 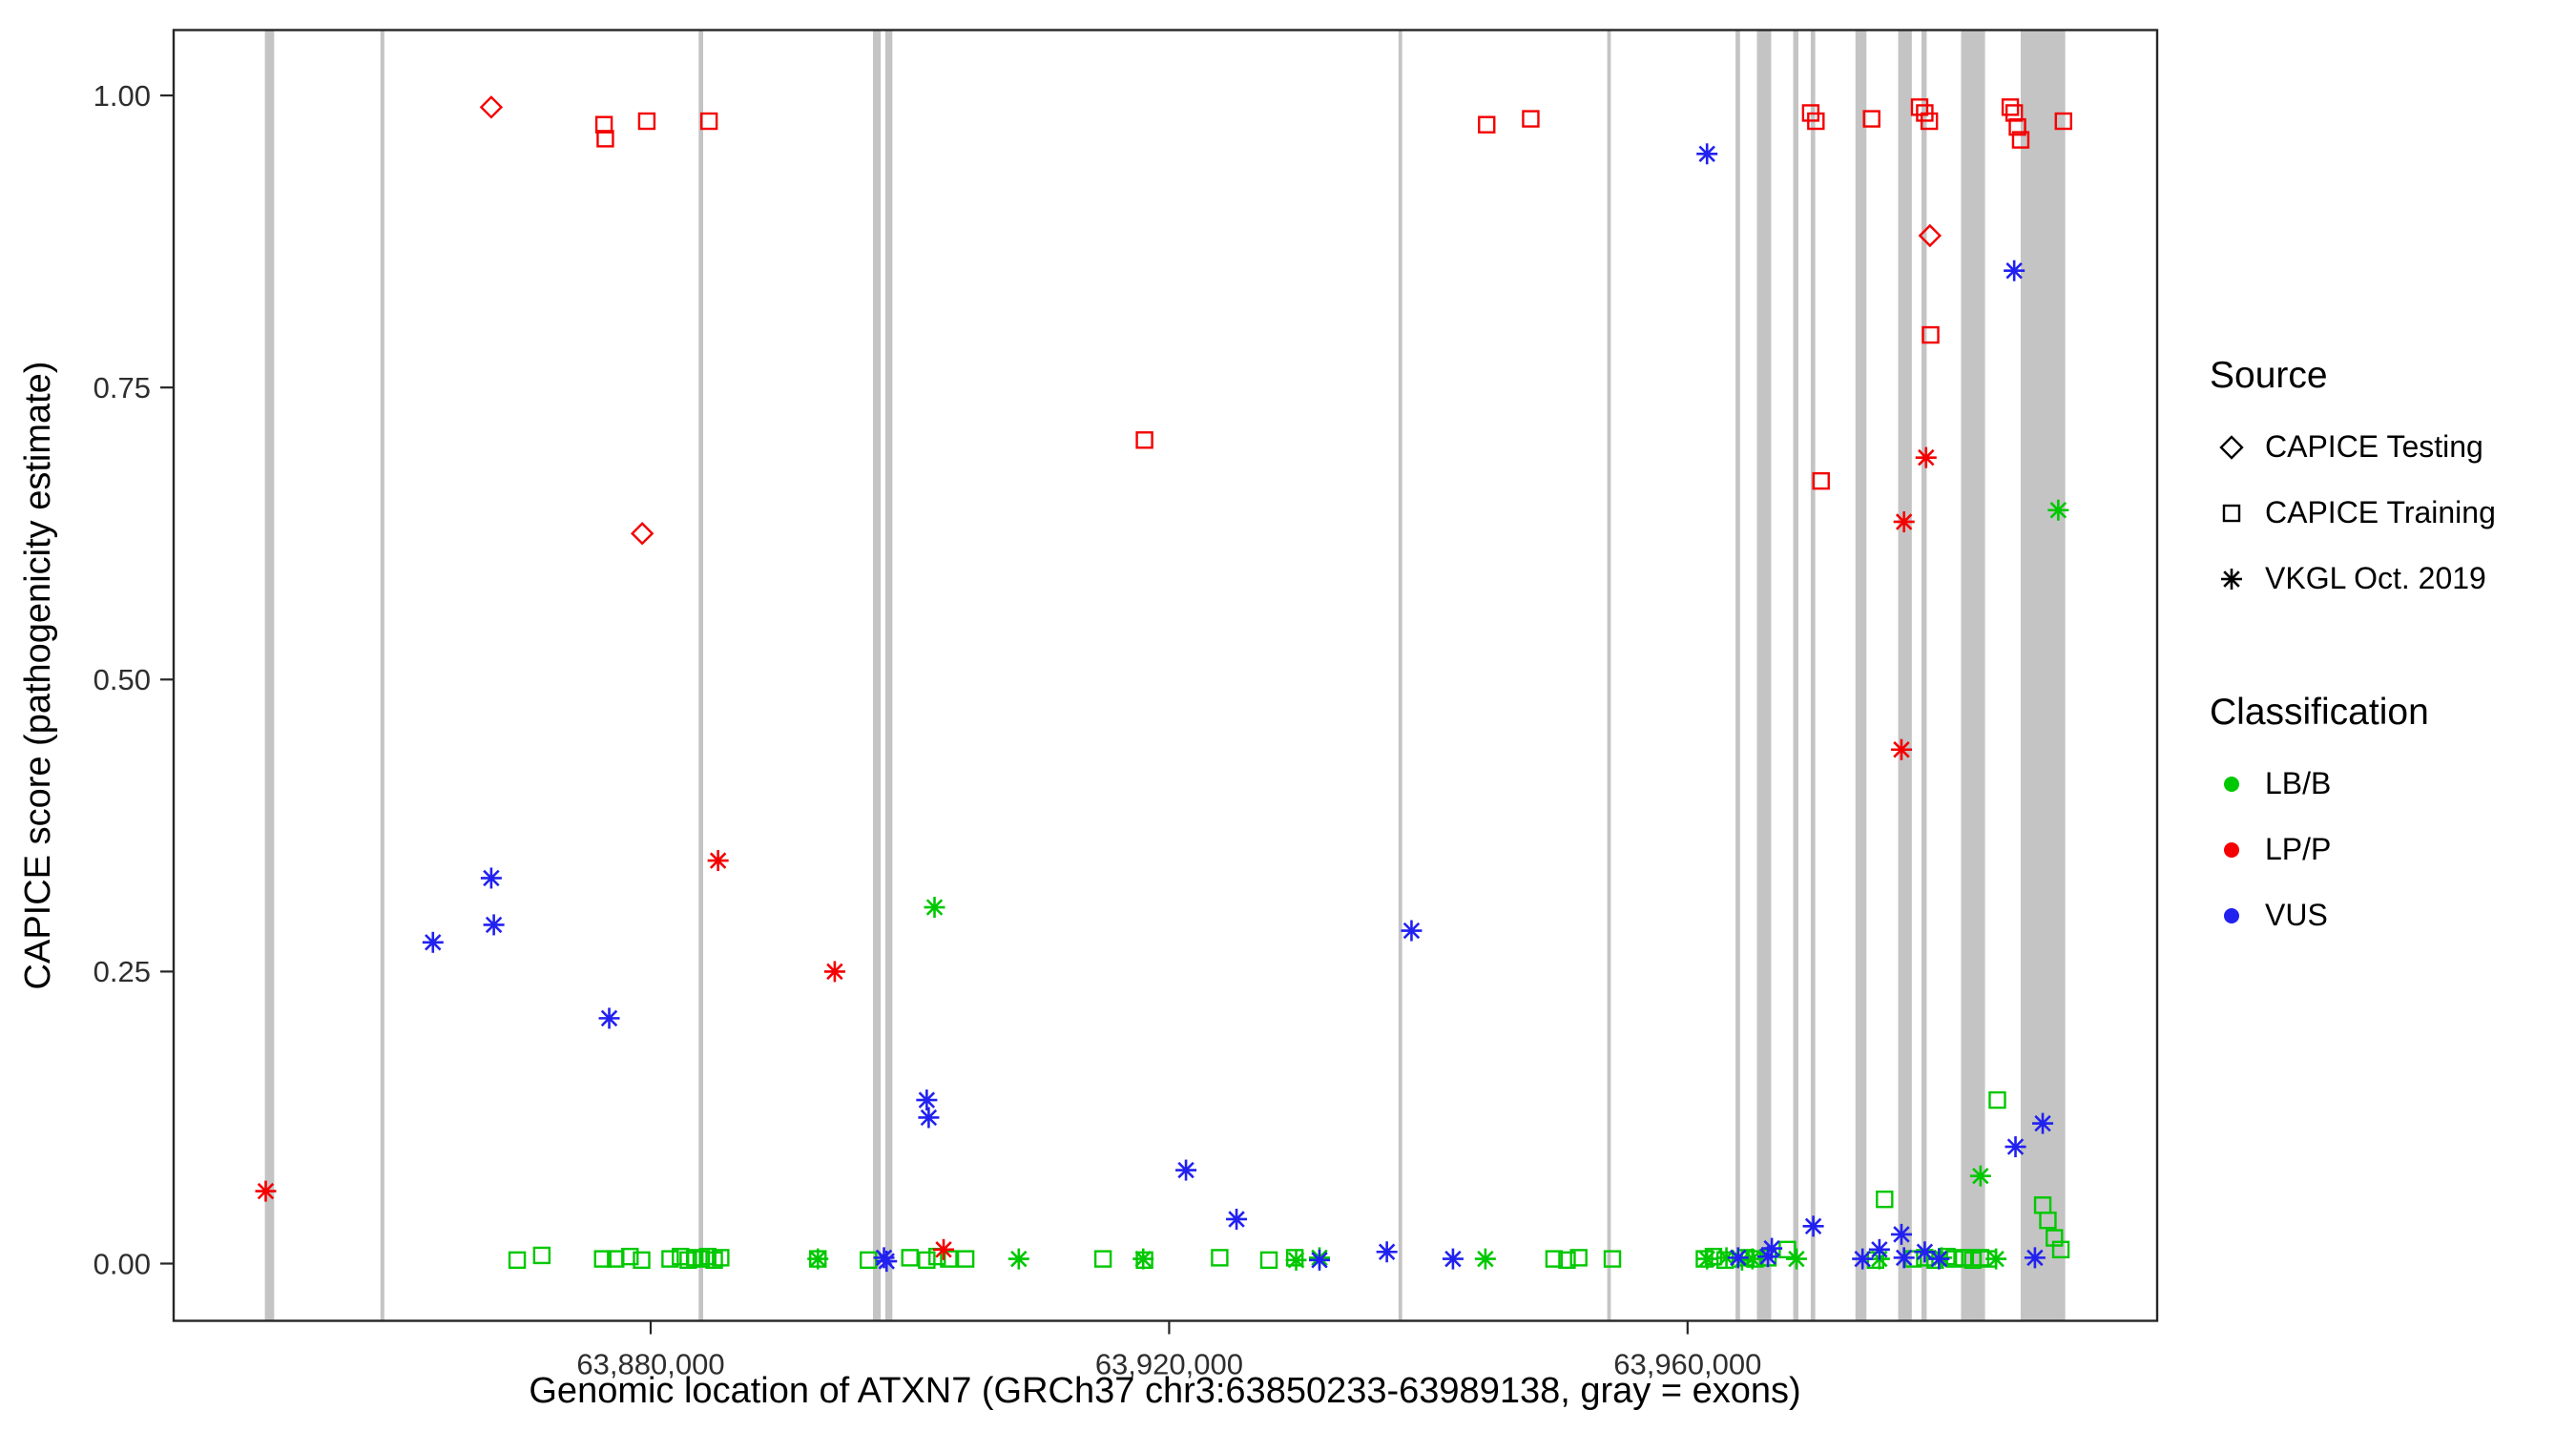 I want to click on asterisk-icon, so click(x=2232, y=579).